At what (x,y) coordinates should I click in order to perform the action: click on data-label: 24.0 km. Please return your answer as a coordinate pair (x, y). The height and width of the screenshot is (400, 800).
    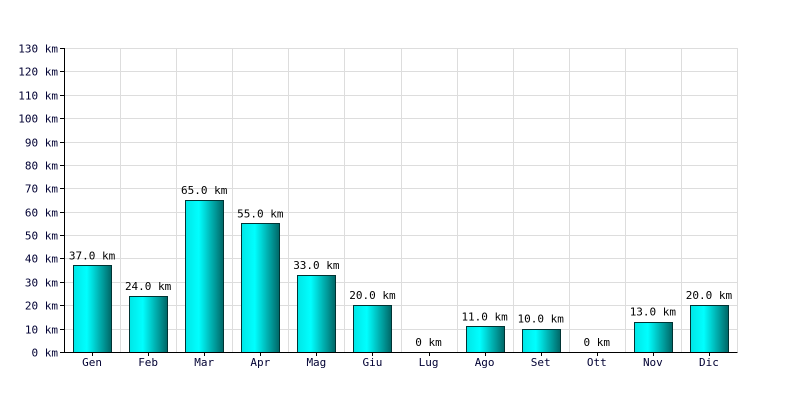
    Looking at the image, I should click on (148, 286).